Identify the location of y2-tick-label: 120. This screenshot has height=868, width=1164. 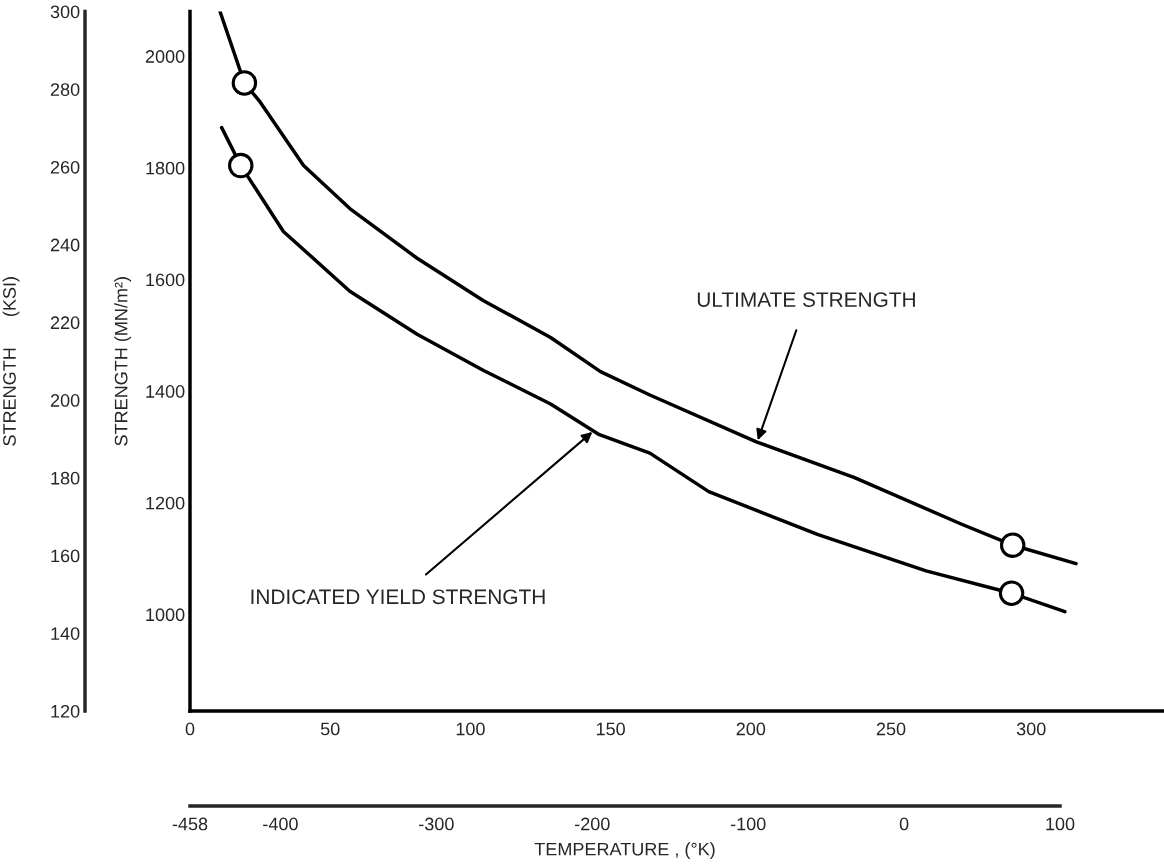
(65, 711).